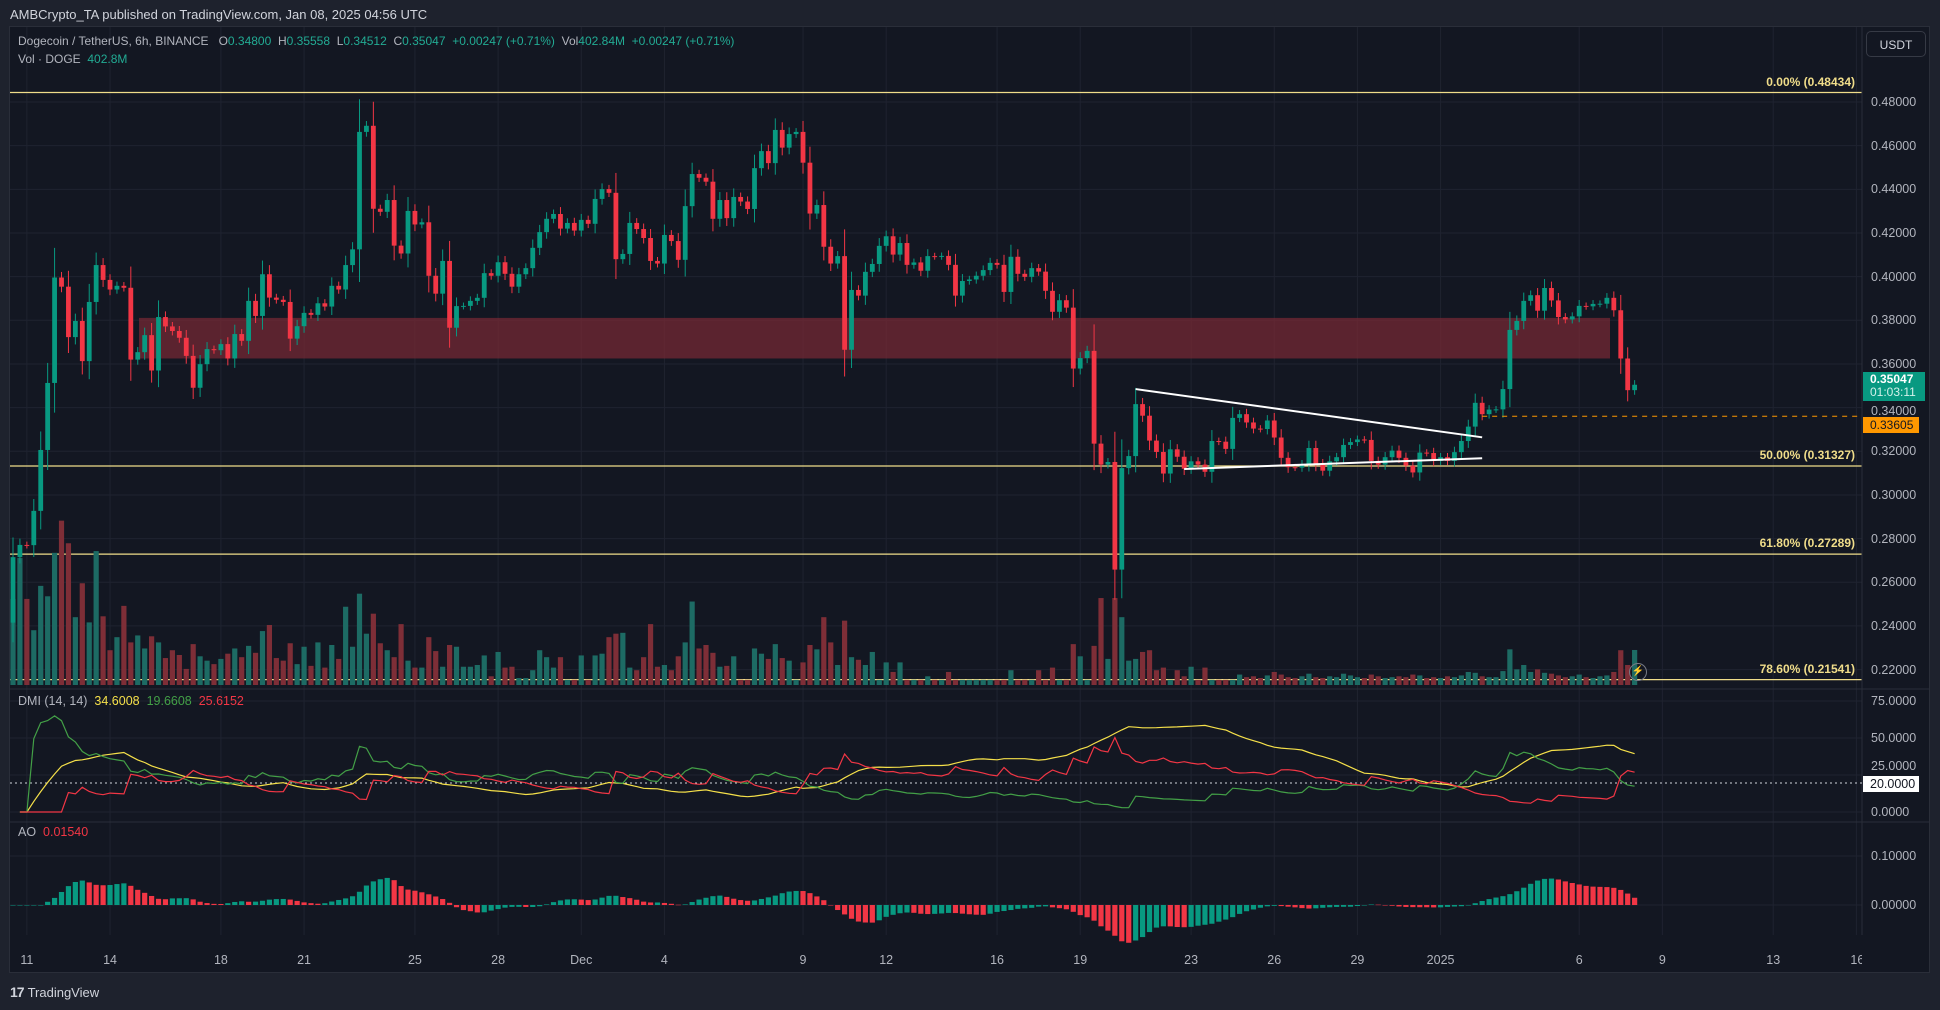 Image resolution: width=1940 pixels, height=1010 pixels. What do you see at coordinates (1894, 232) in the screenshot?
I see `price-tick-label: 0.42000` at bounding box center [1894, 232].